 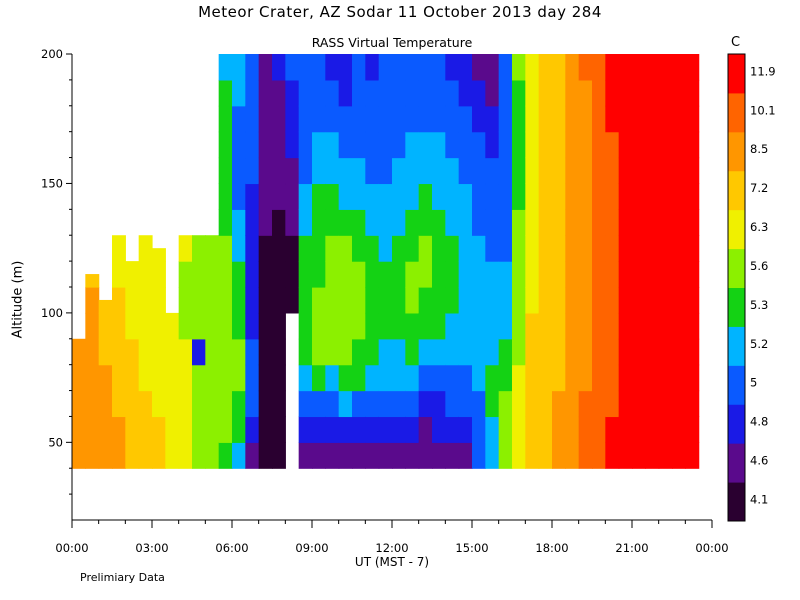 I want to click on x-tick-label: 12:00, so click(x=391, y=548).